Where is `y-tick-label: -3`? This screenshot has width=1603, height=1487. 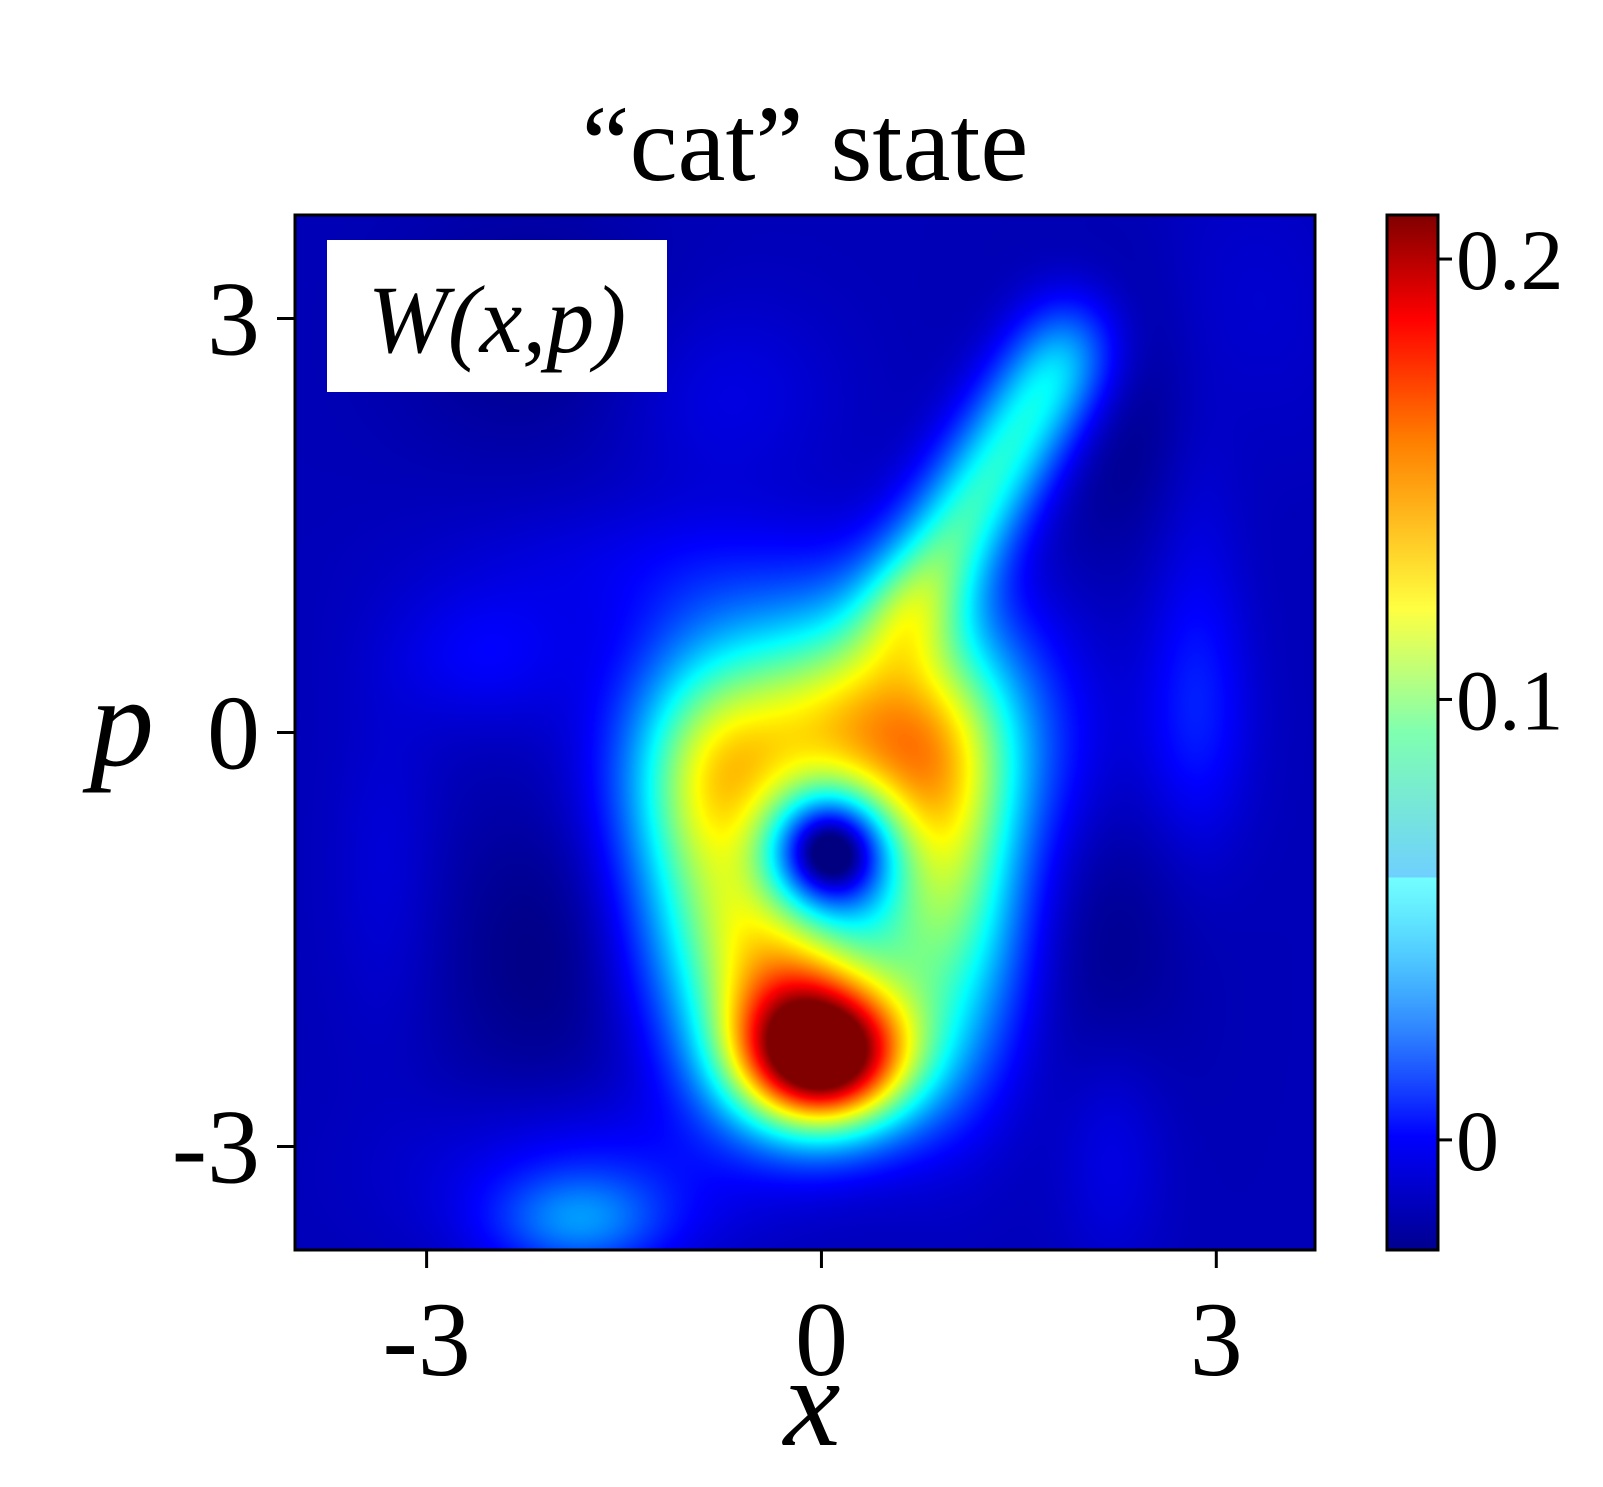
y-tick-label: -3 is located at coordinates (216, 1147).